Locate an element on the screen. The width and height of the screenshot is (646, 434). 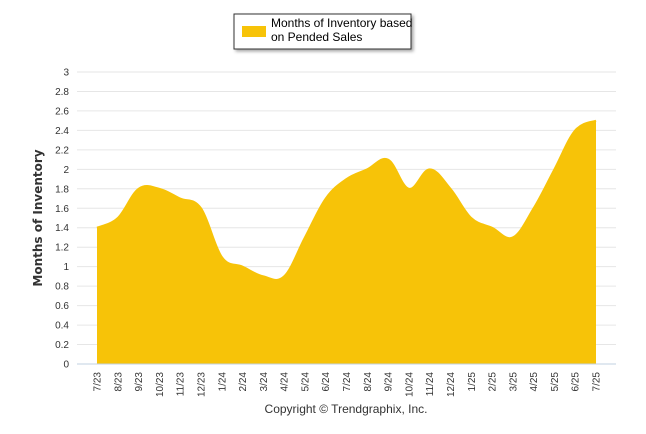
x-tick-label: 3/24 is located at coordinates (264, 382).